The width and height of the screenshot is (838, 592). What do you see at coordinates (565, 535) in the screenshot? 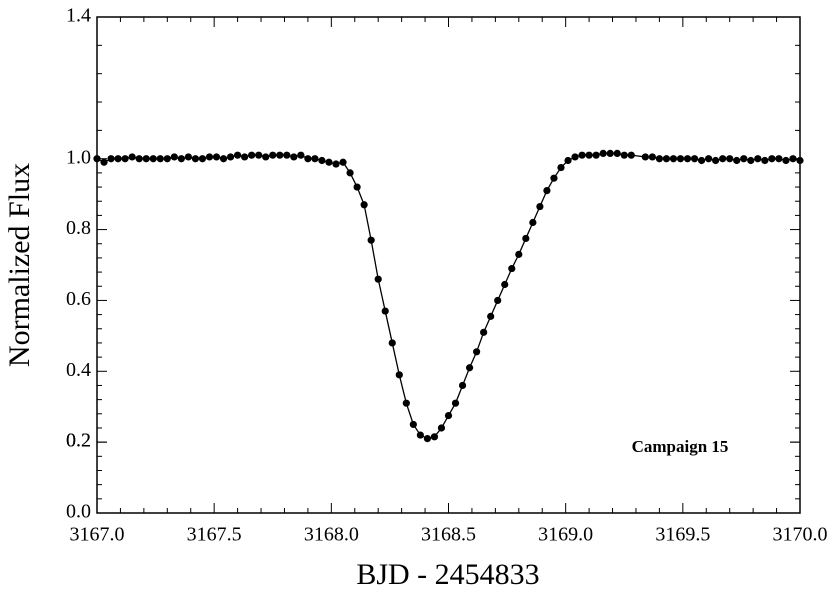
I see `x-tick-label: 3169.0` at bounding box center [565, 535].